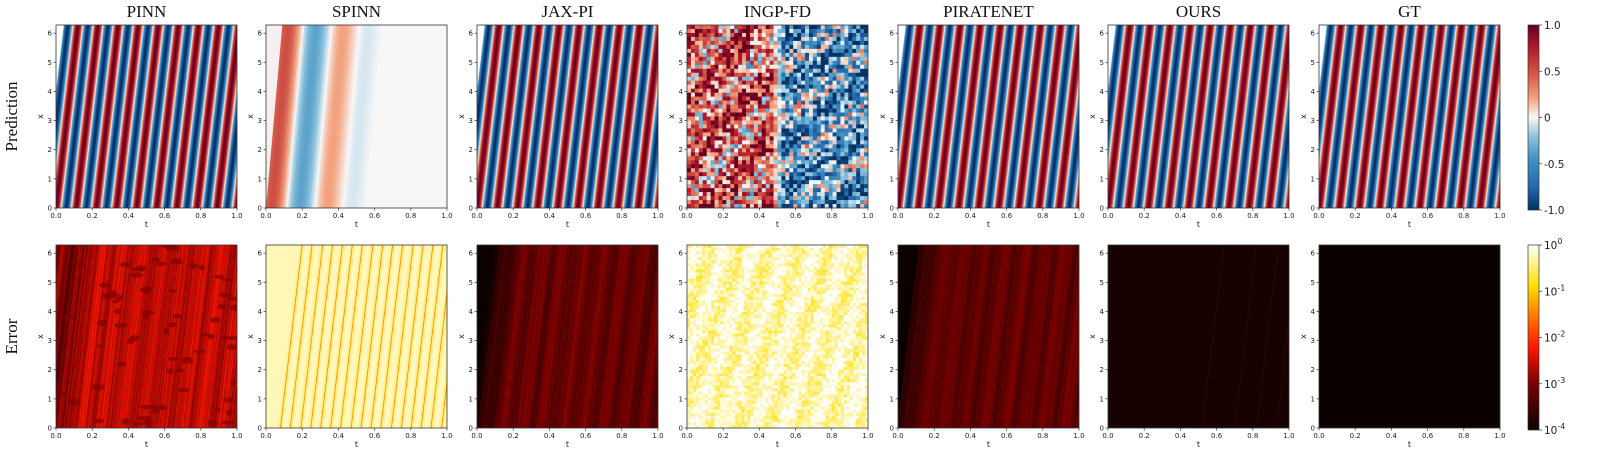  I want to click on error-heatmap-ours, so click(1198, 336).